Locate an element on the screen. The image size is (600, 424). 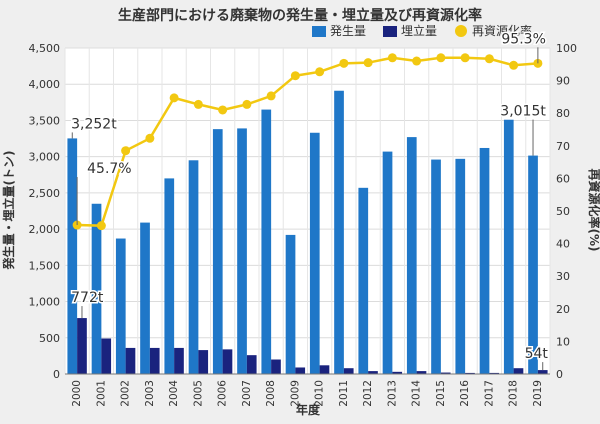
x-tick-label: 2003 is located at coordinates (150, 393).